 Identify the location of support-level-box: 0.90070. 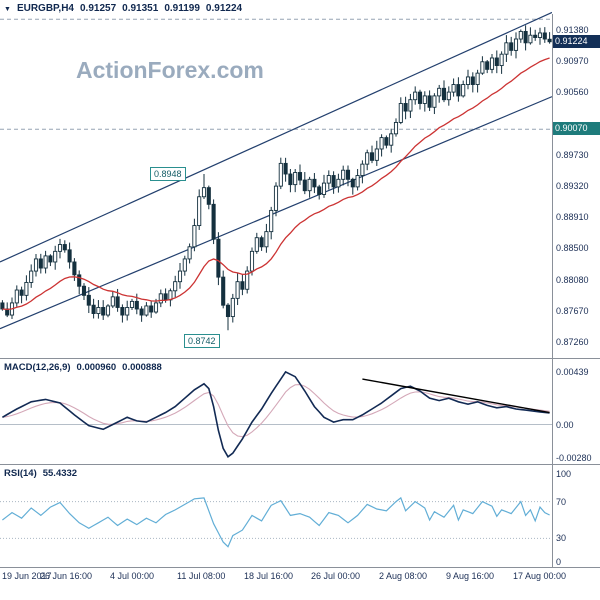
(576, 129).